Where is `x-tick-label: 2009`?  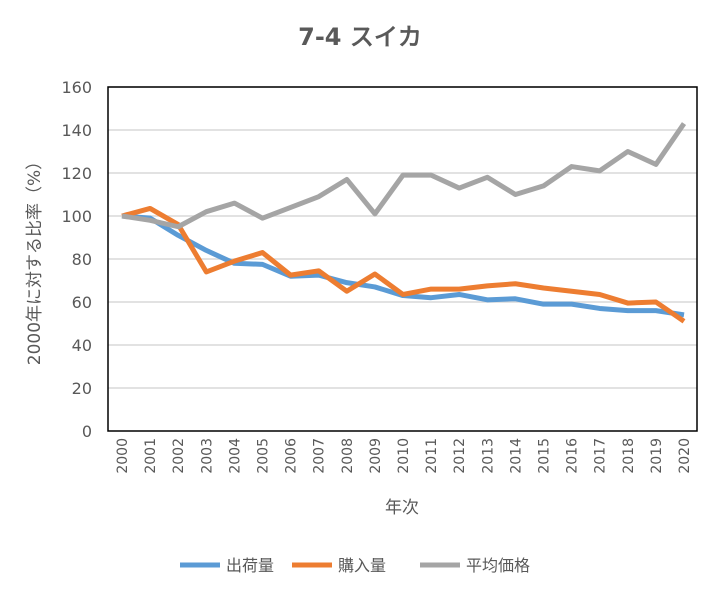
x-tick-label: 2009 is located at coordinates (376, 456).